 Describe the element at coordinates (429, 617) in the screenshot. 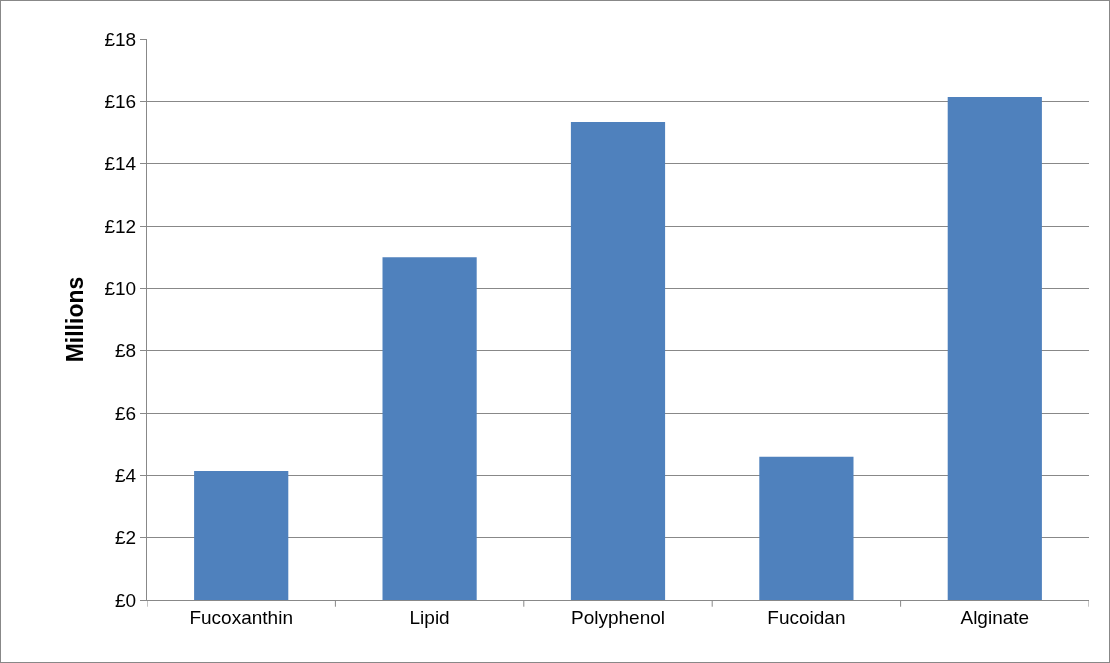

I see `x-tick-label: Lipid` at that location.